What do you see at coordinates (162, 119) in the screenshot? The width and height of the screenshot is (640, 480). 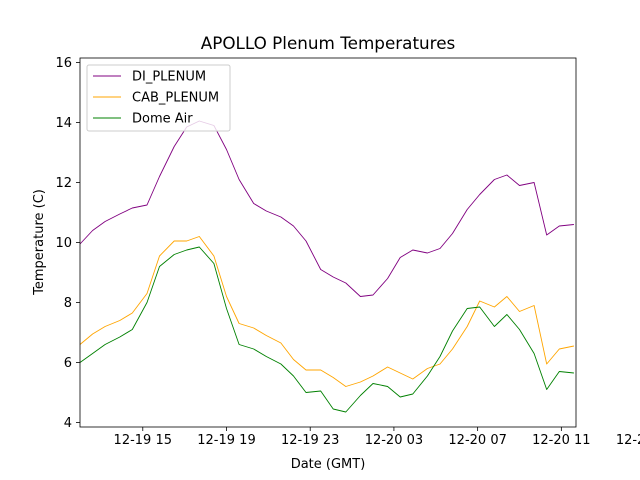 I see `legend-label-dome-air: Dome Air` at bounding box center [162, 119].